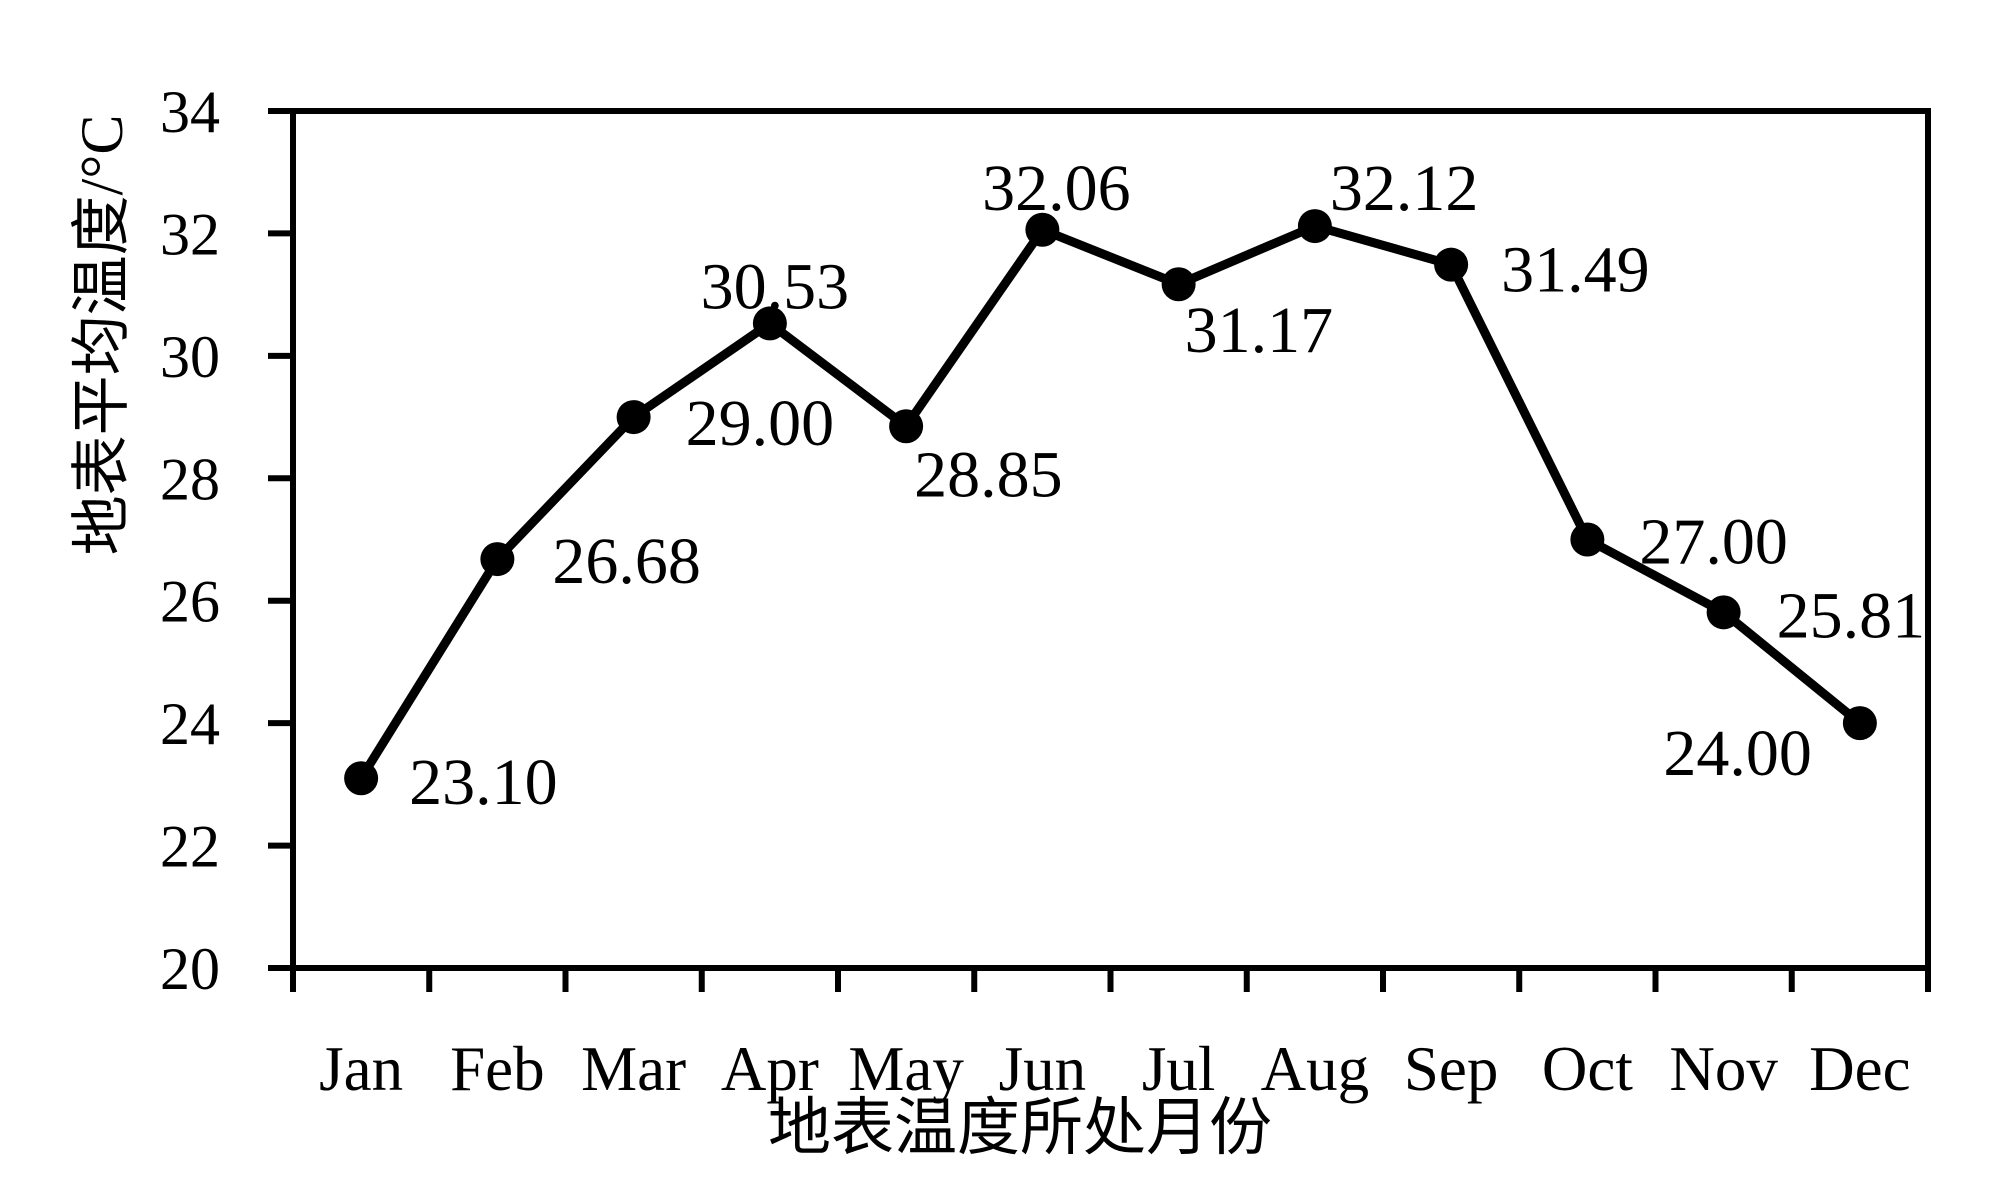 The width and height of the screenshot is (2000, 1196). What do you see at coordinates (497, 1069) in the screenshot?
I see `x-tick-label: Feb` at bounding box center [497, 1069].